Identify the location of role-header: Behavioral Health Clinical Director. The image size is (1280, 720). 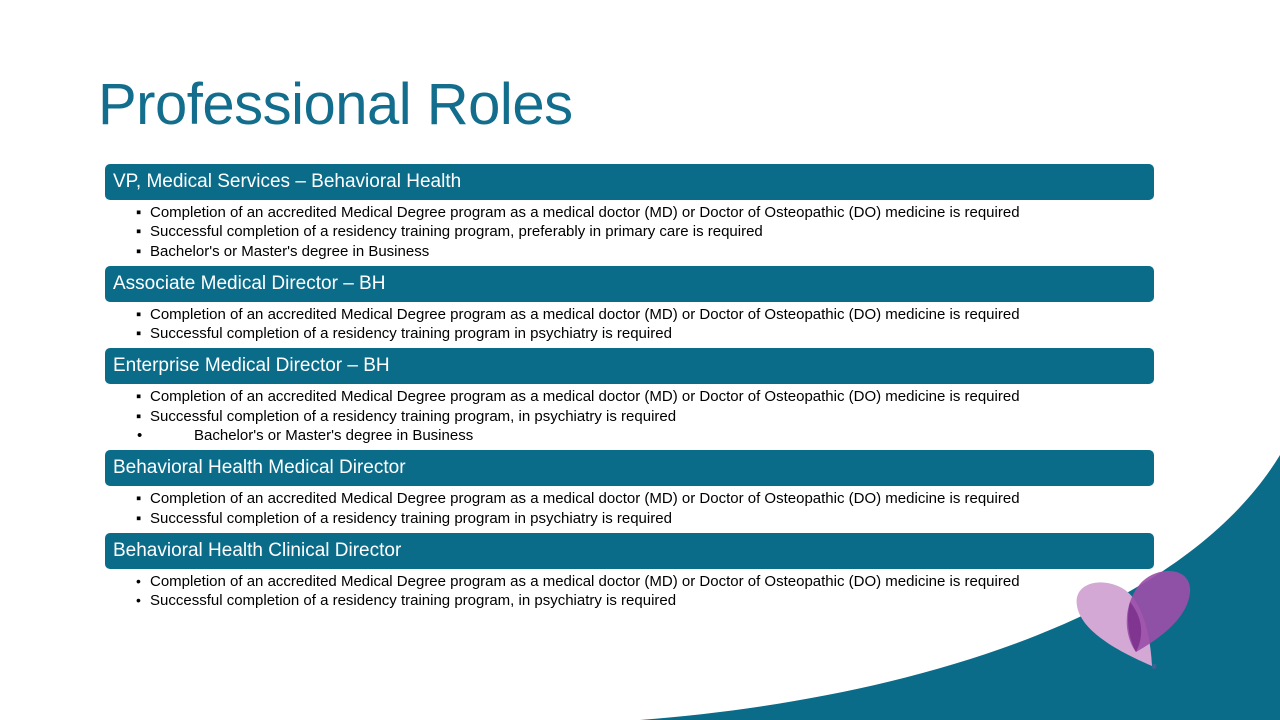
(629, 550).